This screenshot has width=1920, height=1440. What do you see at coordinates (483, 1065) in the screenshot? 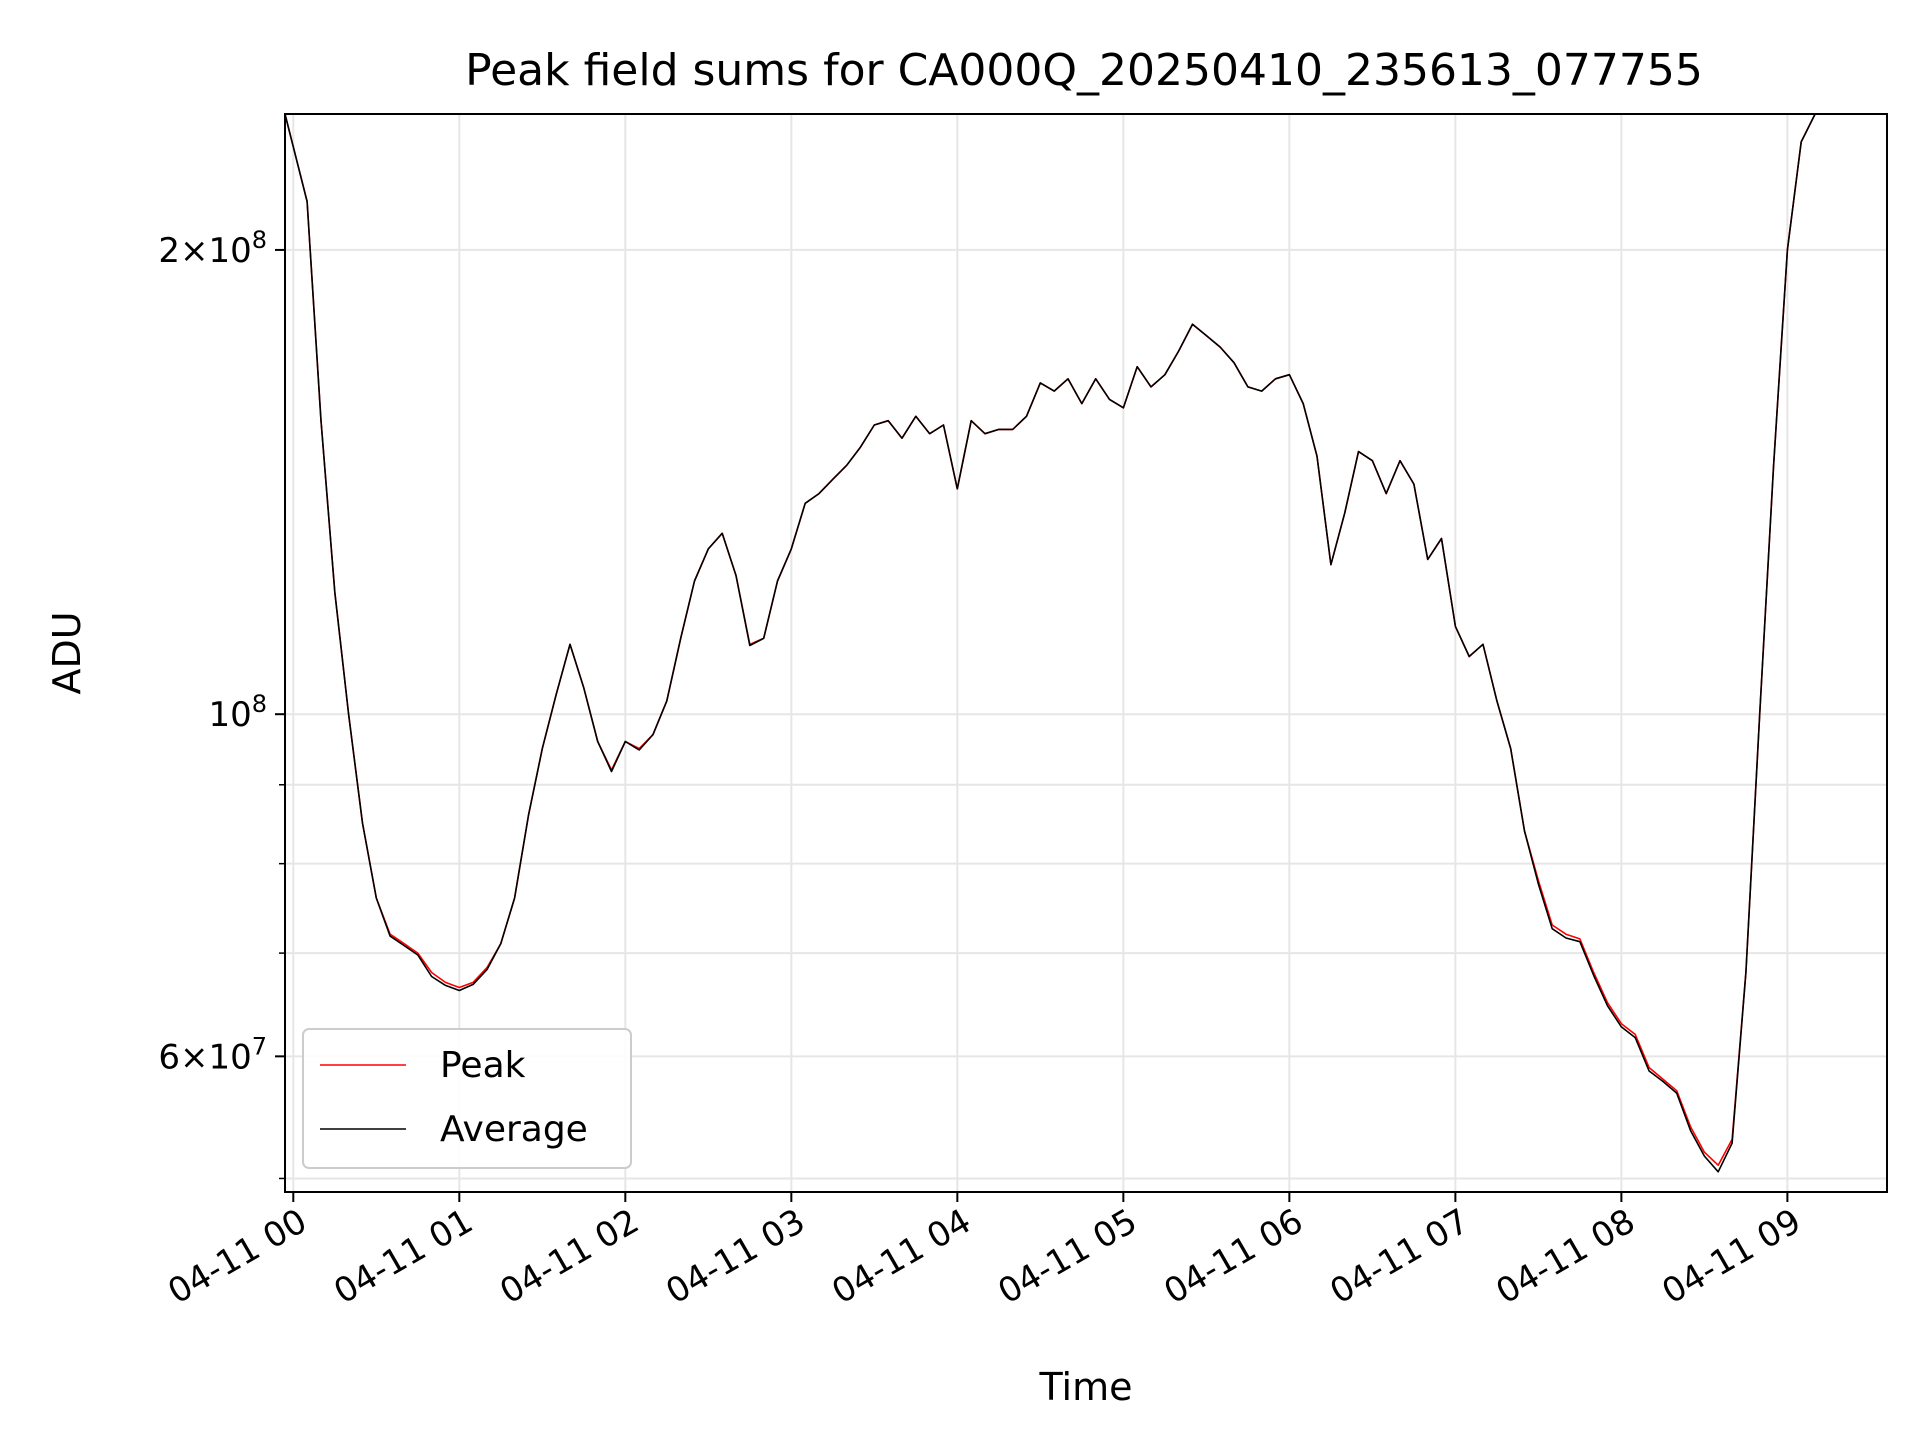
I see `legend-label-peak: Peak` at bounding box center [483, 1065].